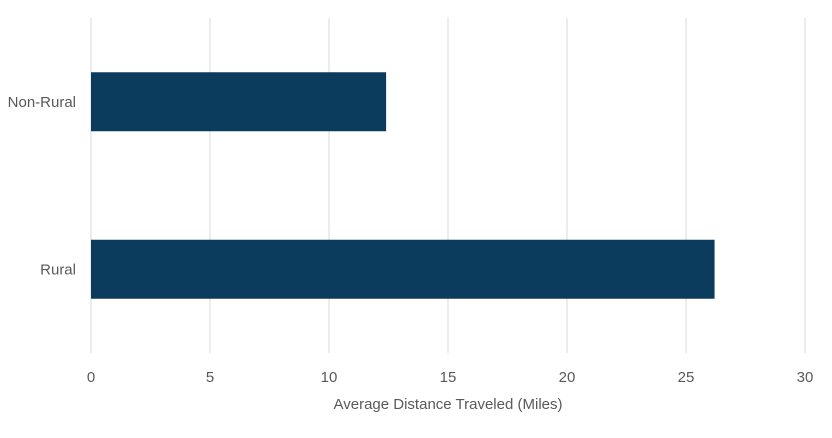 Image resolution: width=832 pixels, height=438 pixels. I want to click on category-labels: Non-Rural Rural, so click(42, 186).